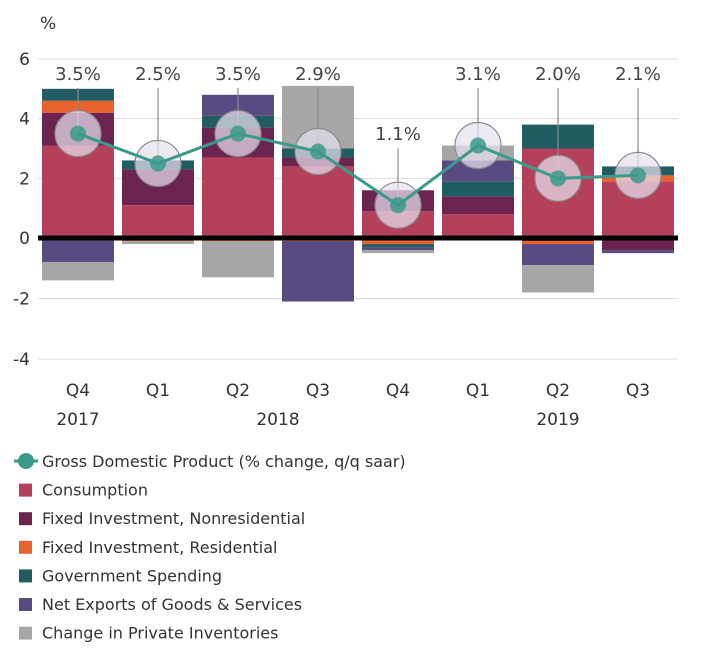 The width and height of the screenshot is (704, 665). I want to click on gdp-data-label: 2.5%, so click(158, 74).